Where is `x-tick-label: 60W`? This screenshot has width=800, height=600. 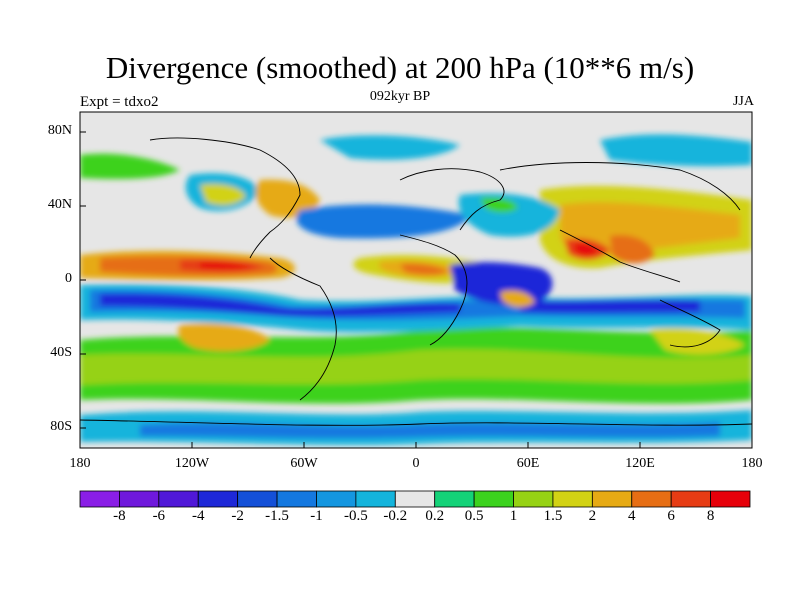 x-tick-label: 60W is located at coordinates (304, 463).